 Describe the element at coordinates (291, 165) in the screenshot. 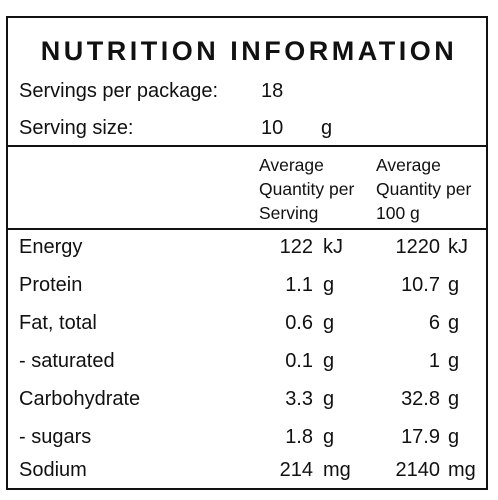

I see `per-serving-header-line: Average` at that location.